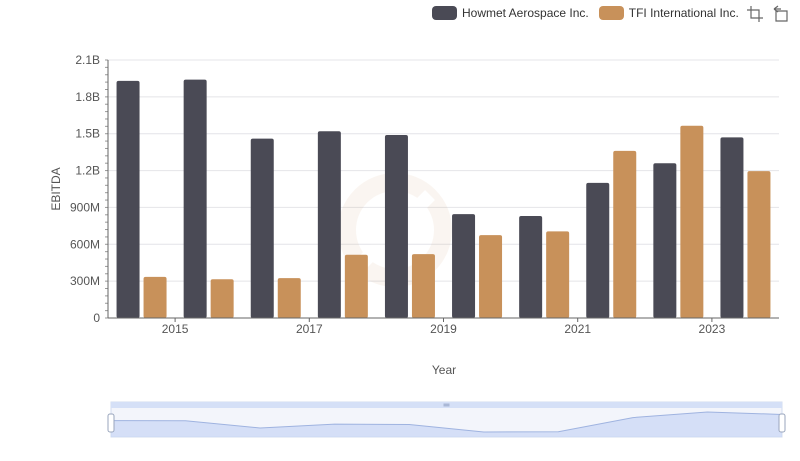 The height and width of the screenshot is (461, 800). Describe the element at coordinates (531, 267) in the screenshot. I see `bar-howmet-2020` at that location.